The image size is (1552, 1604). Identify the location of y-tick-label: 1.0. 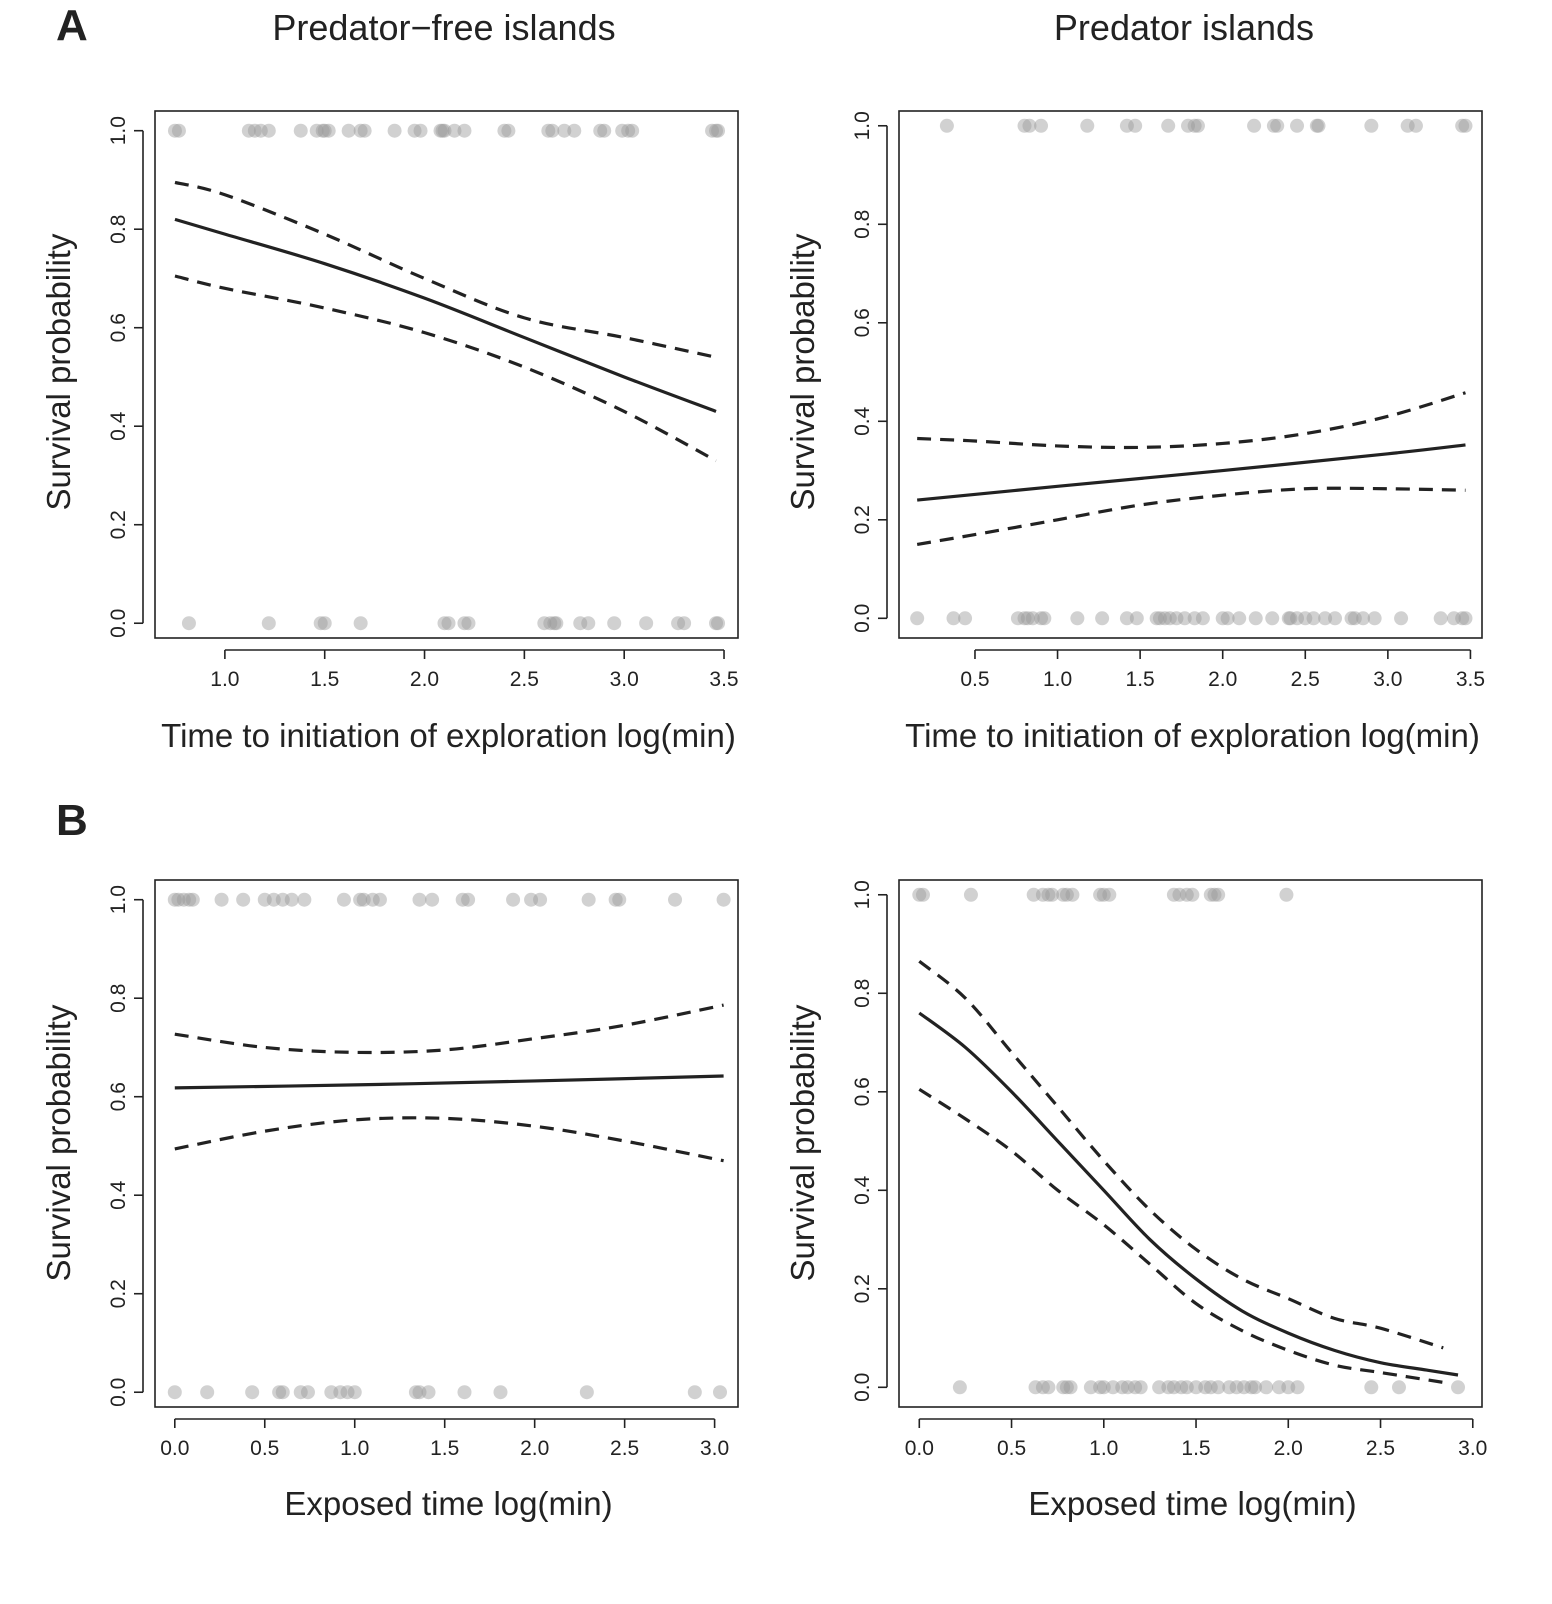
(118, 130).